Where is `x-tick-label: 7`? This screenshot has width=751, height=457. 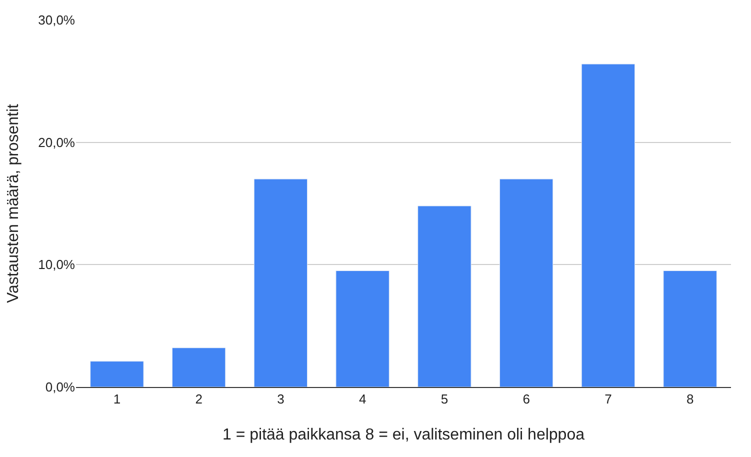 x-tick-label: 7 is located at coordinates (608, 399).